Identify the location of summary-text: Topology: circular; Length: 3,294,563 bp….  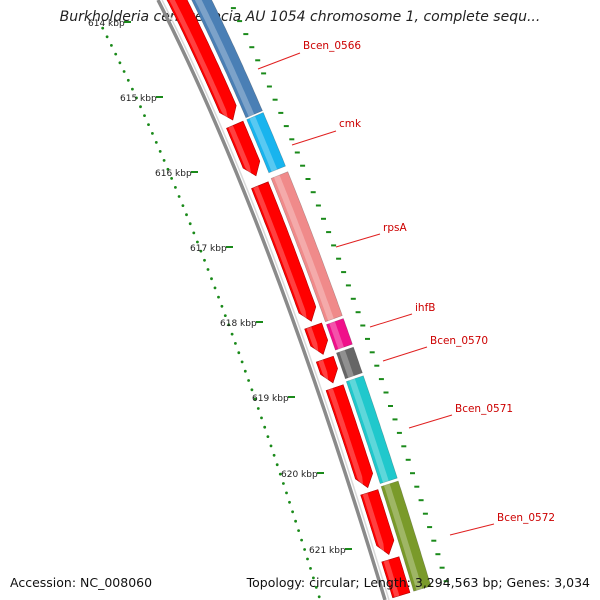
(418, 582).